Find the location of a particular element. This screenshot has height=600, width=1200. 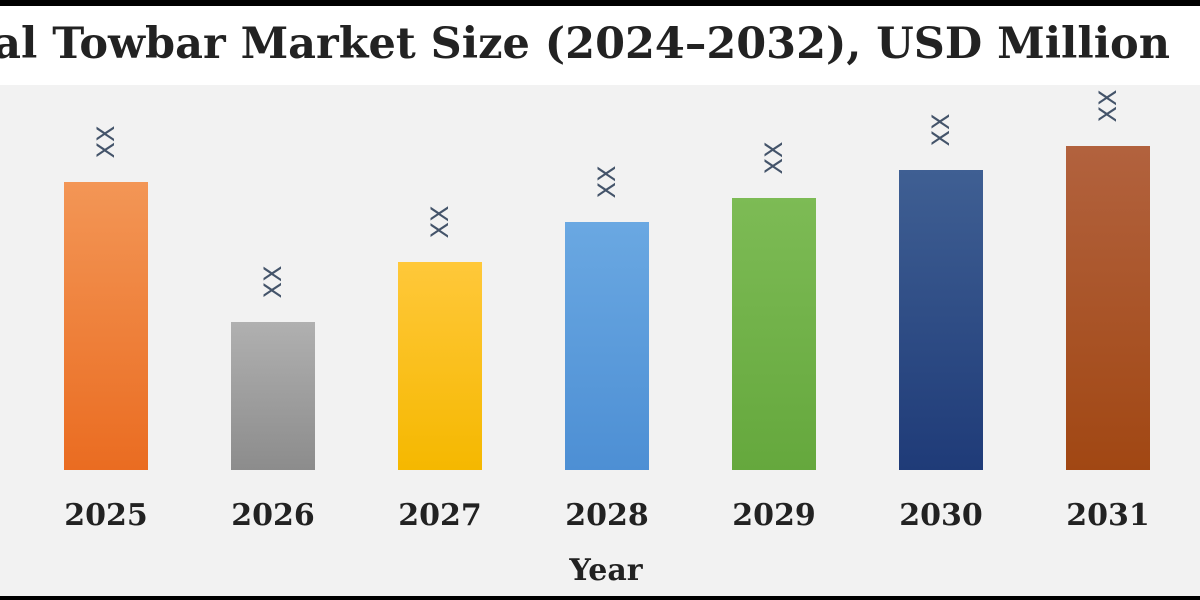

bar-2025 is located at coordinates (106, 326).